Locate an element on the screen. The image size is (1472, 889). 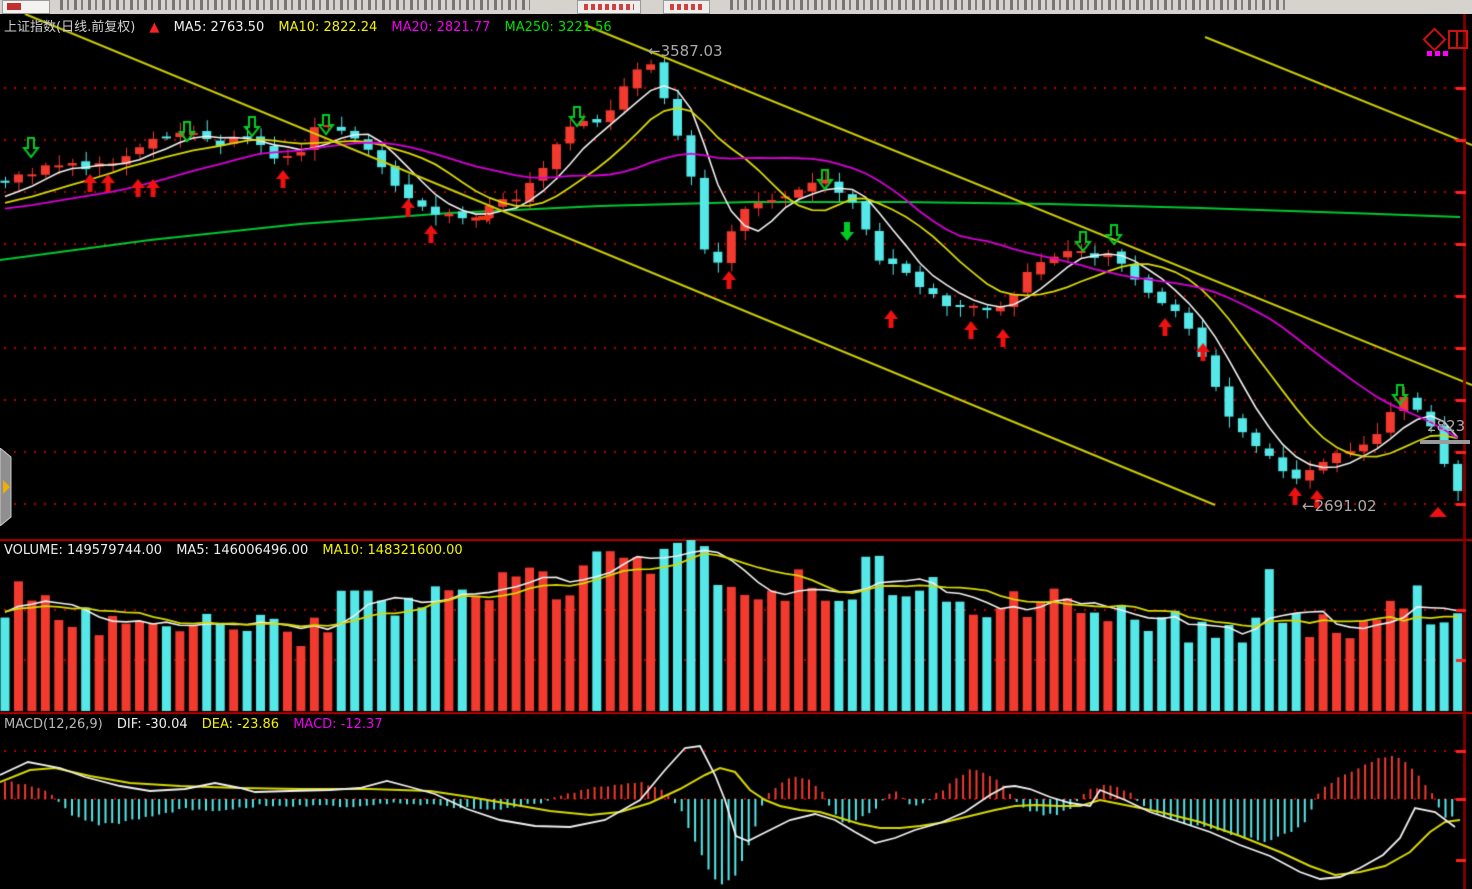
menu-items-cropped is located at coordinates (295, 5).